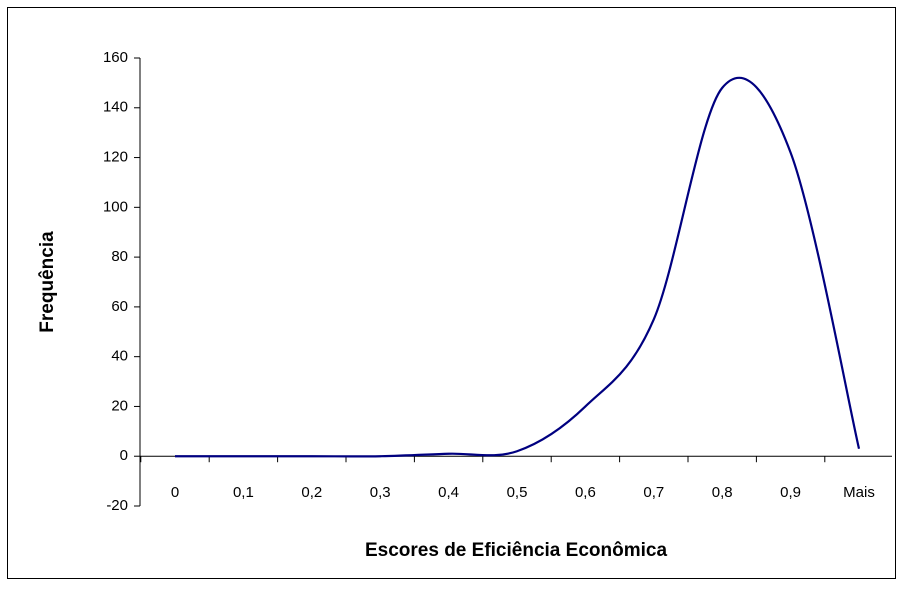 This screenshot has width=903, height=591. What do you see at coordinates (119, 405) in the screenshot?
I see `y-tick-label: 20` at bounding box center [119, 405].